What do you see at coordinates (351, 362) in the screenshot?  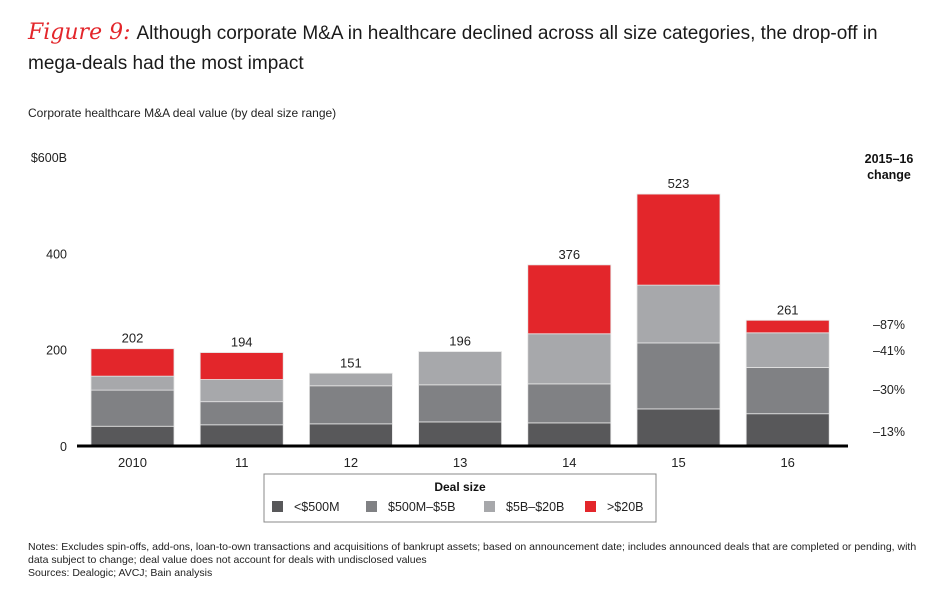 I see `total-label: 151` at bounding box center [351, 362].